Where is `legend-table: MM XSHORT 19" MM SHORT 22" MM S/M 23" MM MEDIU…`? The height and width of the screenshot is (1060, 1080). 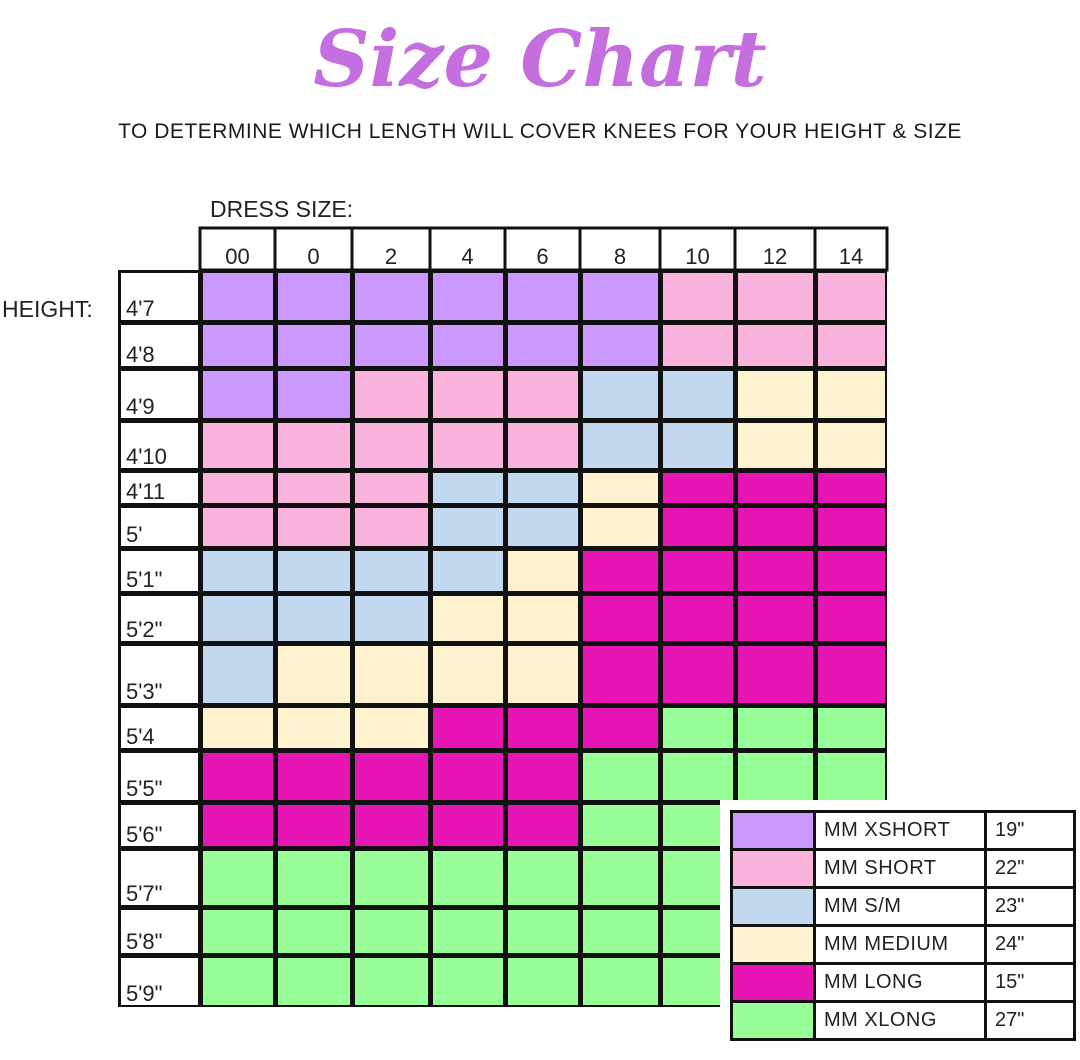 legend-table: MM XSHORT 19" MM SHORT 22" MM S/M 23" MM MEDIU… is located at coordinates (903, 925).